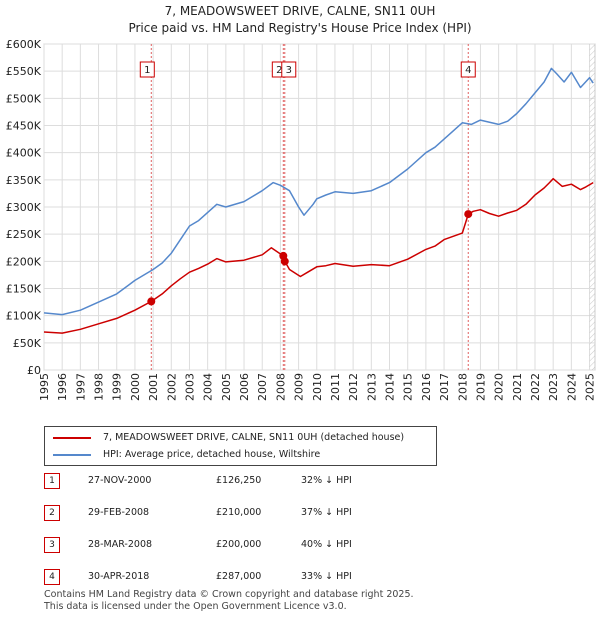  I want to click on x-tick-label: 2020, so click(499, 387).